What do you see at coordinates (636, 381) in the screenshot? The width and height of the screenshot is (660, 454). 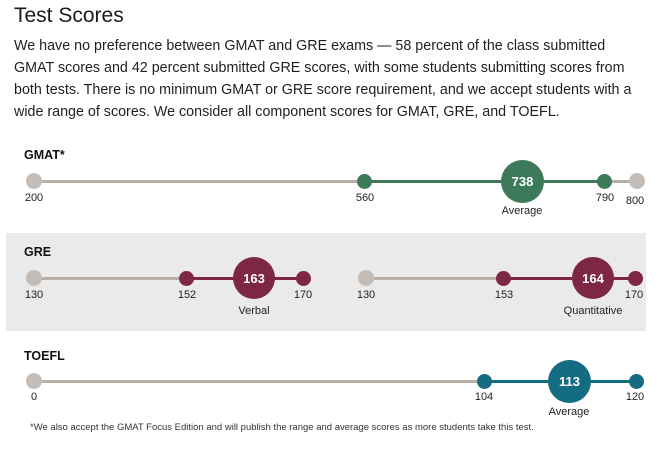 I see `toefl-high-dot` at bounding box center [636, 381].